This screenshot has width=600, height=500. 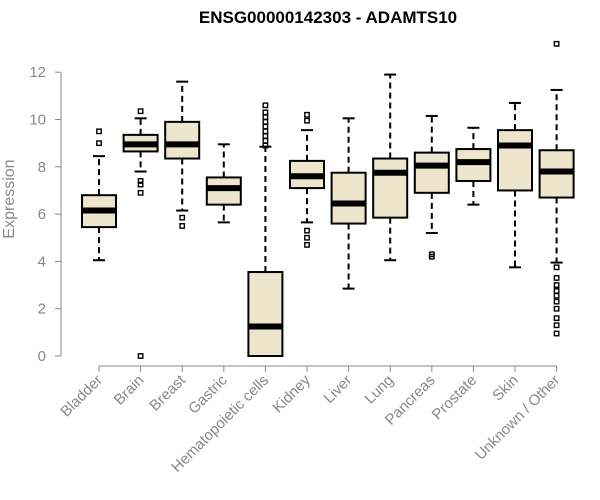 What do you see at coordinates (42, 167) in the screenshot?
I see `y-tick-label: 8` at bounding box center [42, 167].